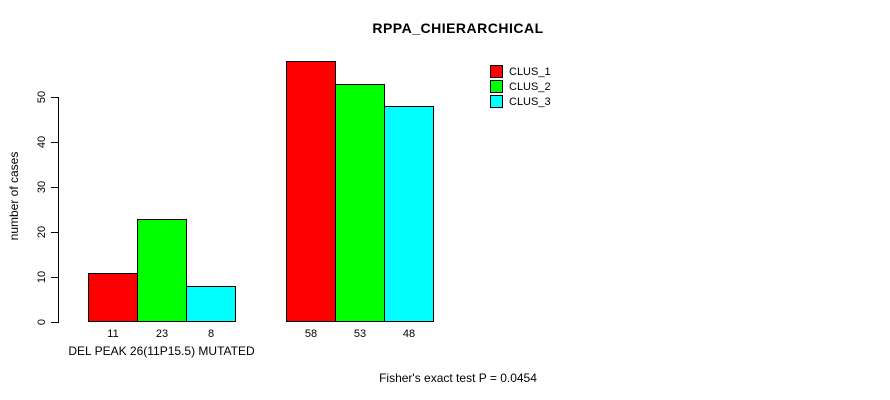 Image resolution: width=890 pixels, height=400 pixels. Describe the element at coordinates (42, 322) in the screenshot. I see `y-tick-label: 0` at that location.